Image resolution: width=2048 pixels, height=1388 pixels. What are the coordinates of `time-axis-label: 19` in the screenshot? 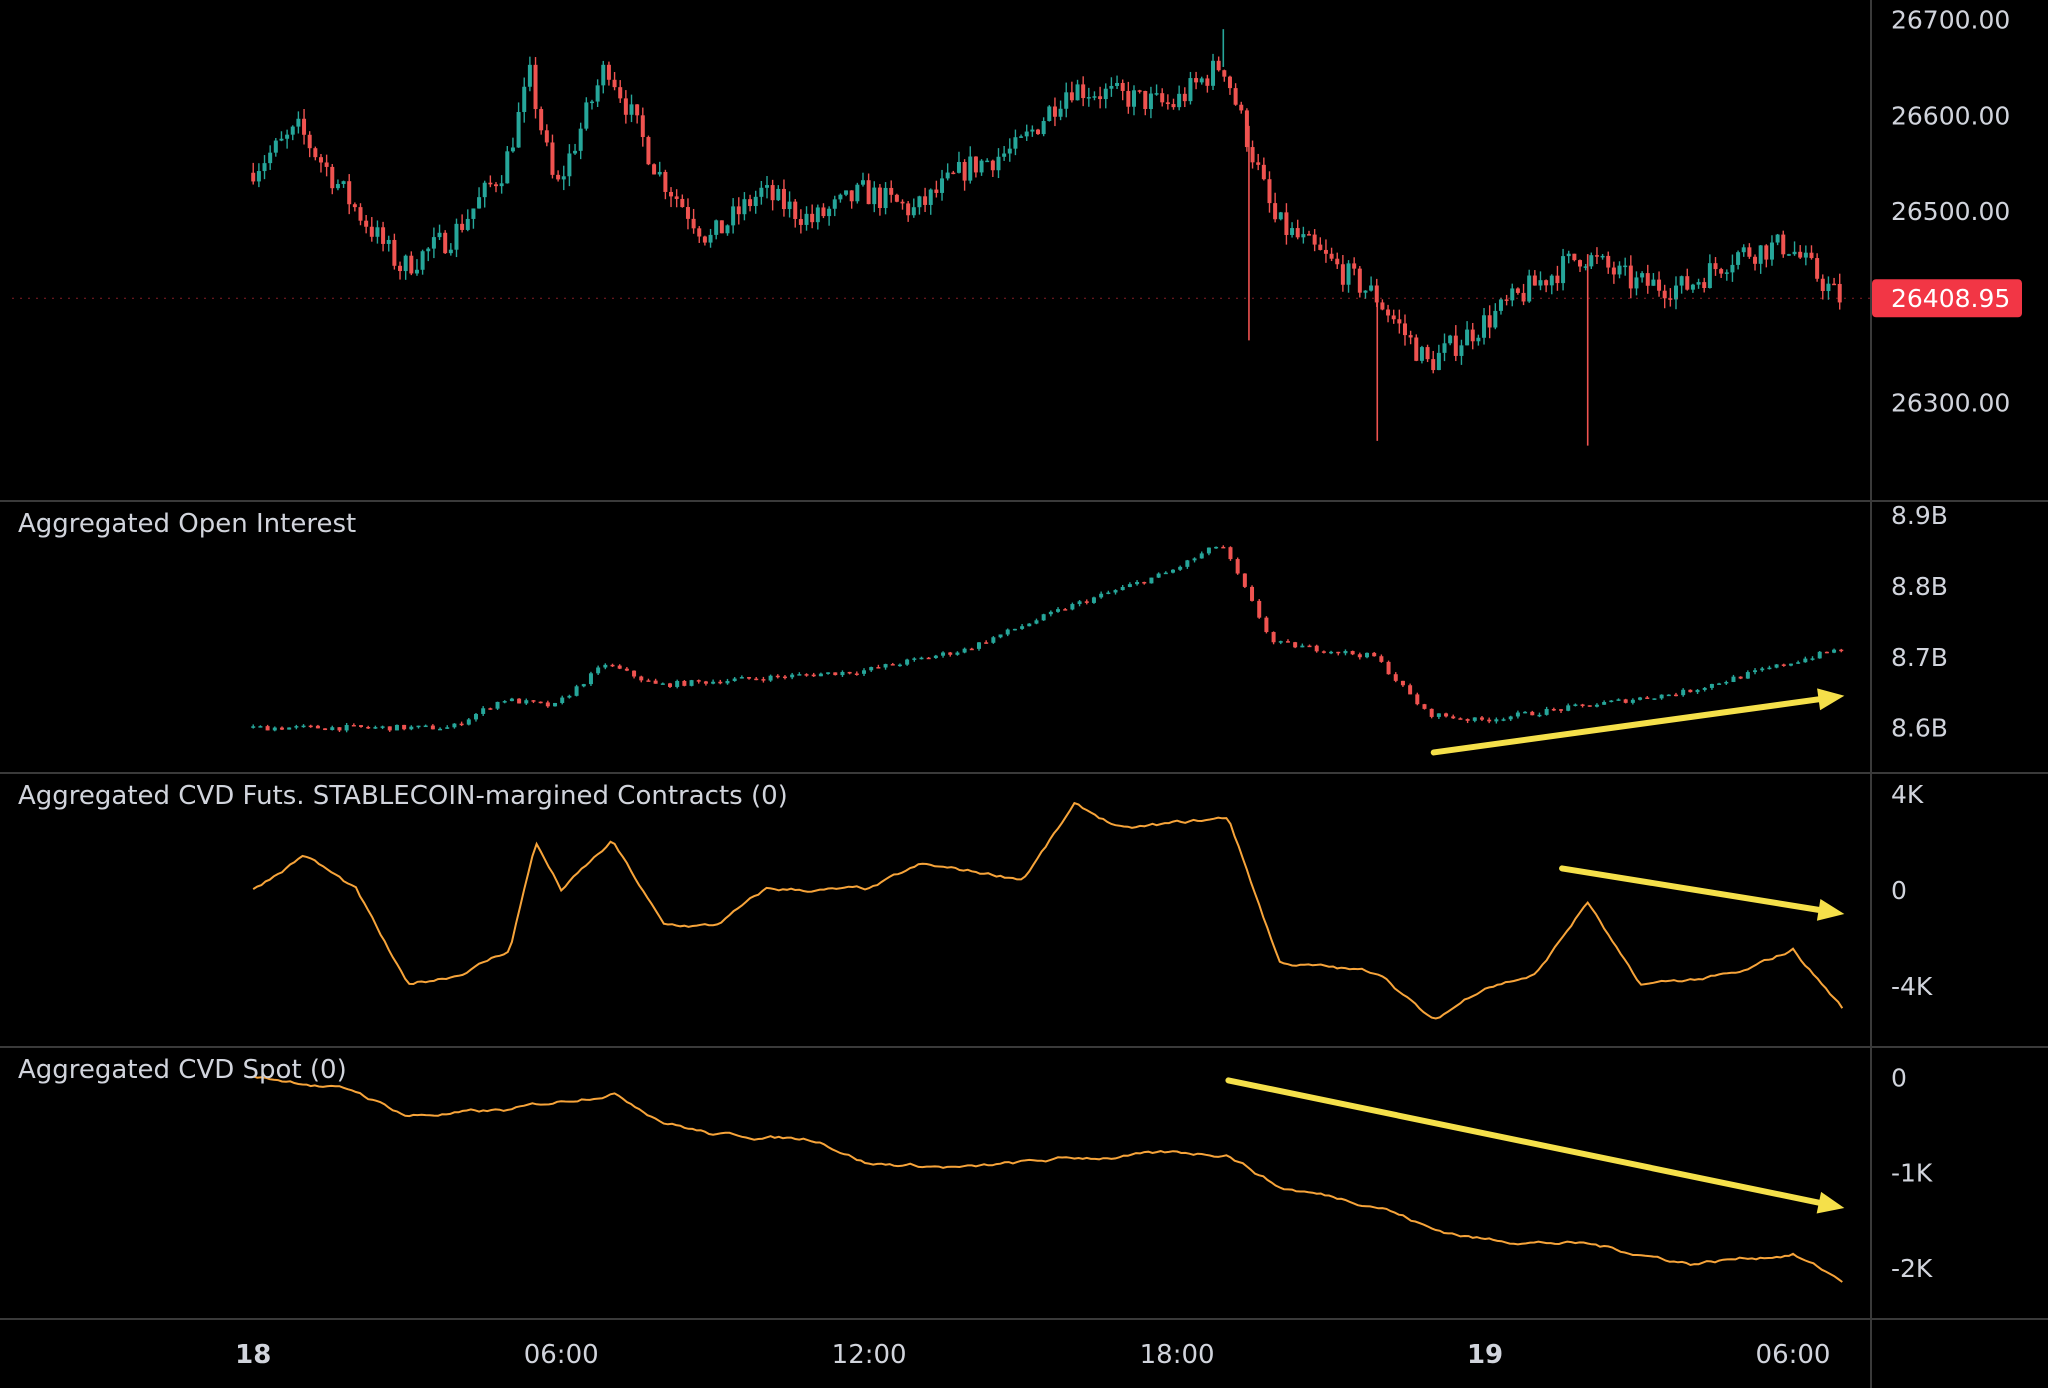 It's located at (1485, 1355).